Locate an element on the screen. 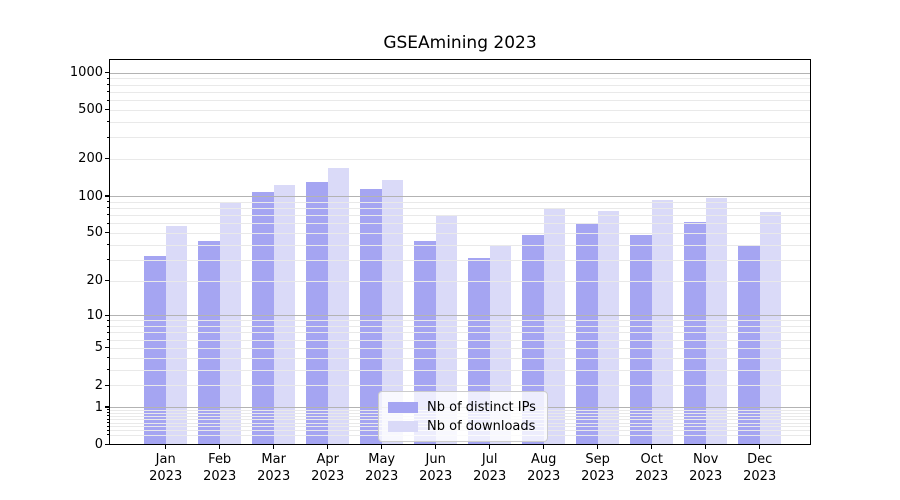  y-tick-label: 2 is located at coordinates (98, 385).